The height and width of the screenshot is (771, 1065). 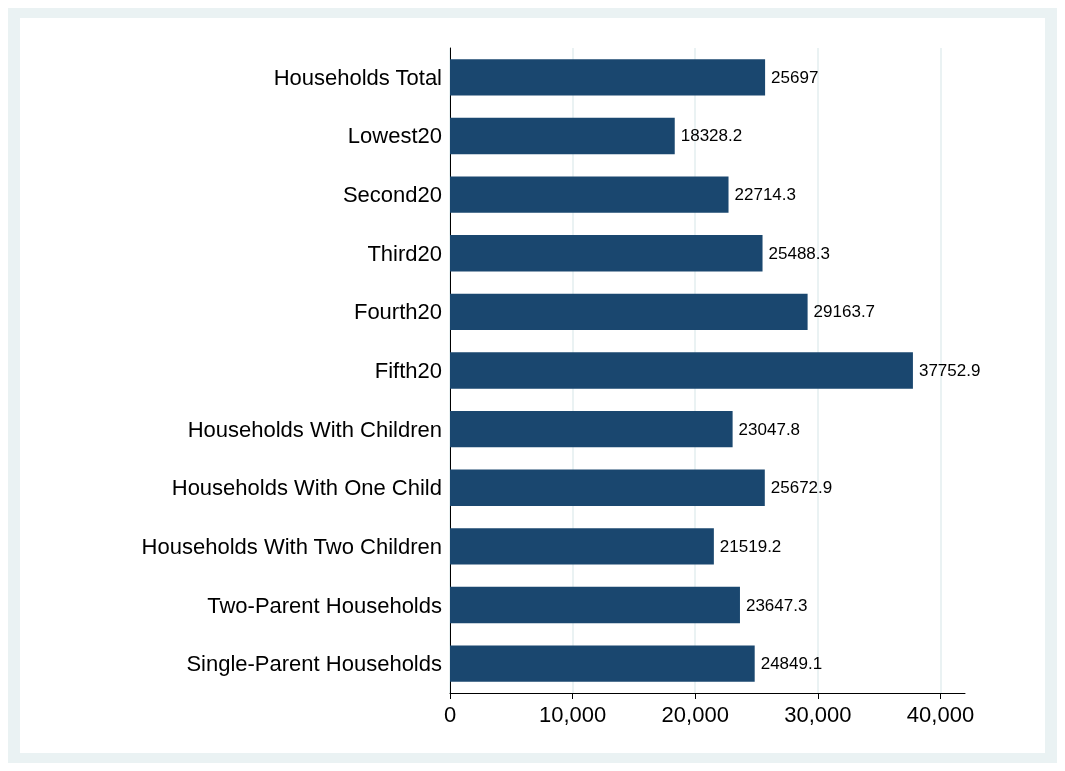 I want to click on y-tick-label: Third20, so click(x=404, y=253).